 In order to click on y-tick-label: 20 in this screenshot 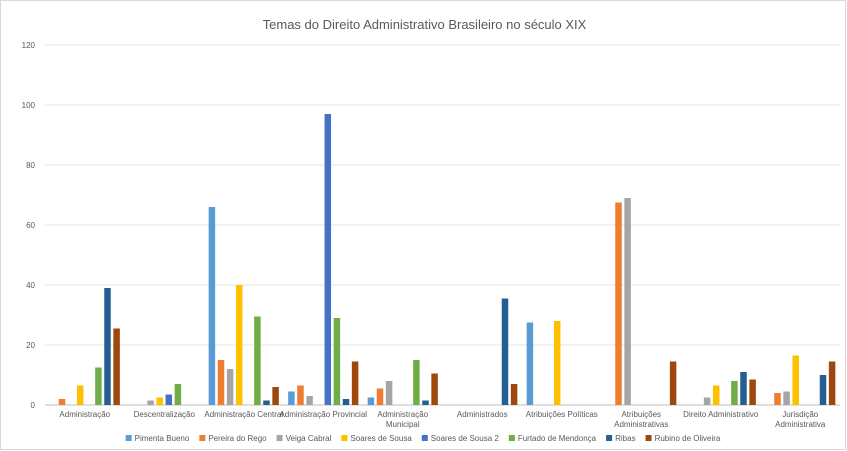, I will do `click(30, 345)`.